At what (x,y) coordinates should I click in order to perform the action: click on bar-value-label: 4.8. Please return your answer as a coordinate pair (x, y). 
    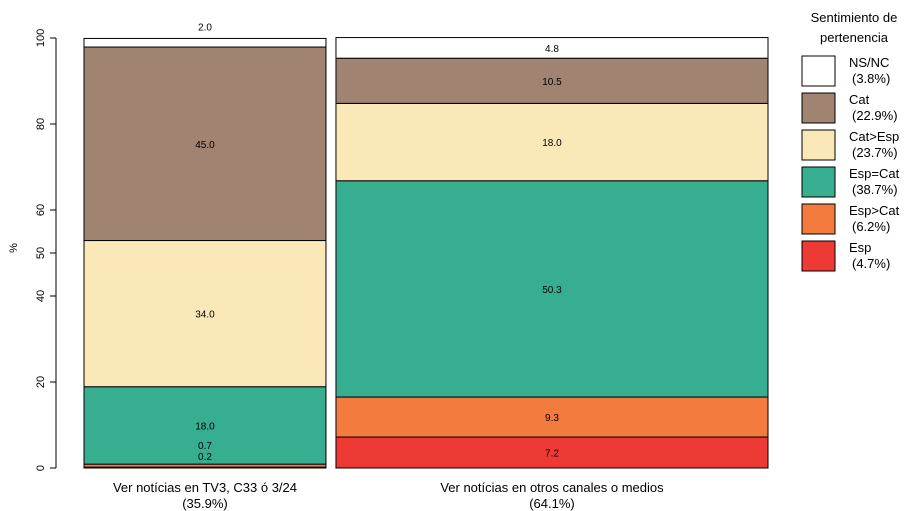
    Looking at the image, I should click on (552, 49).